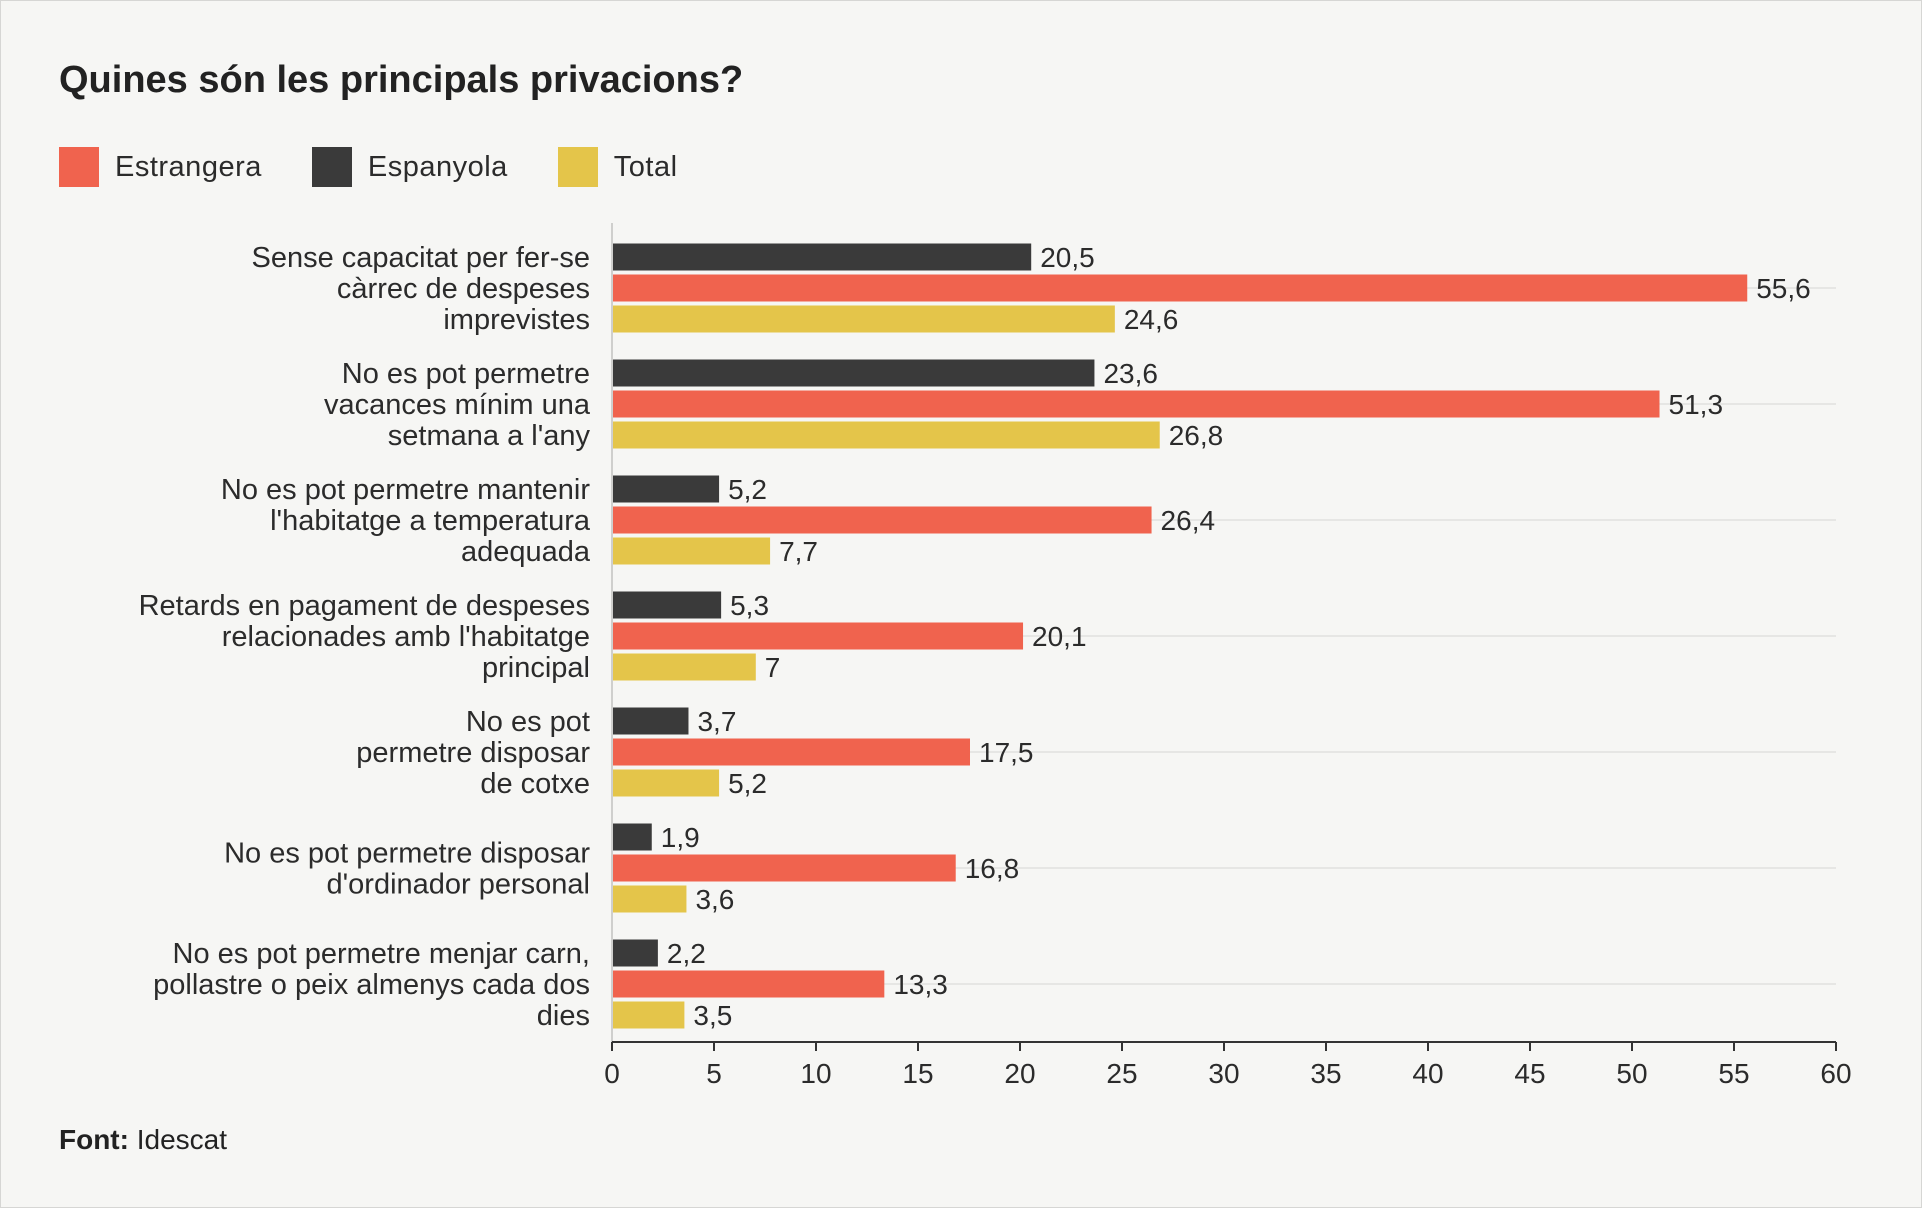 This screenshot has width=1922, height=1208. I want to click on data-label-espanyola: 5,3, so click(749, 605).